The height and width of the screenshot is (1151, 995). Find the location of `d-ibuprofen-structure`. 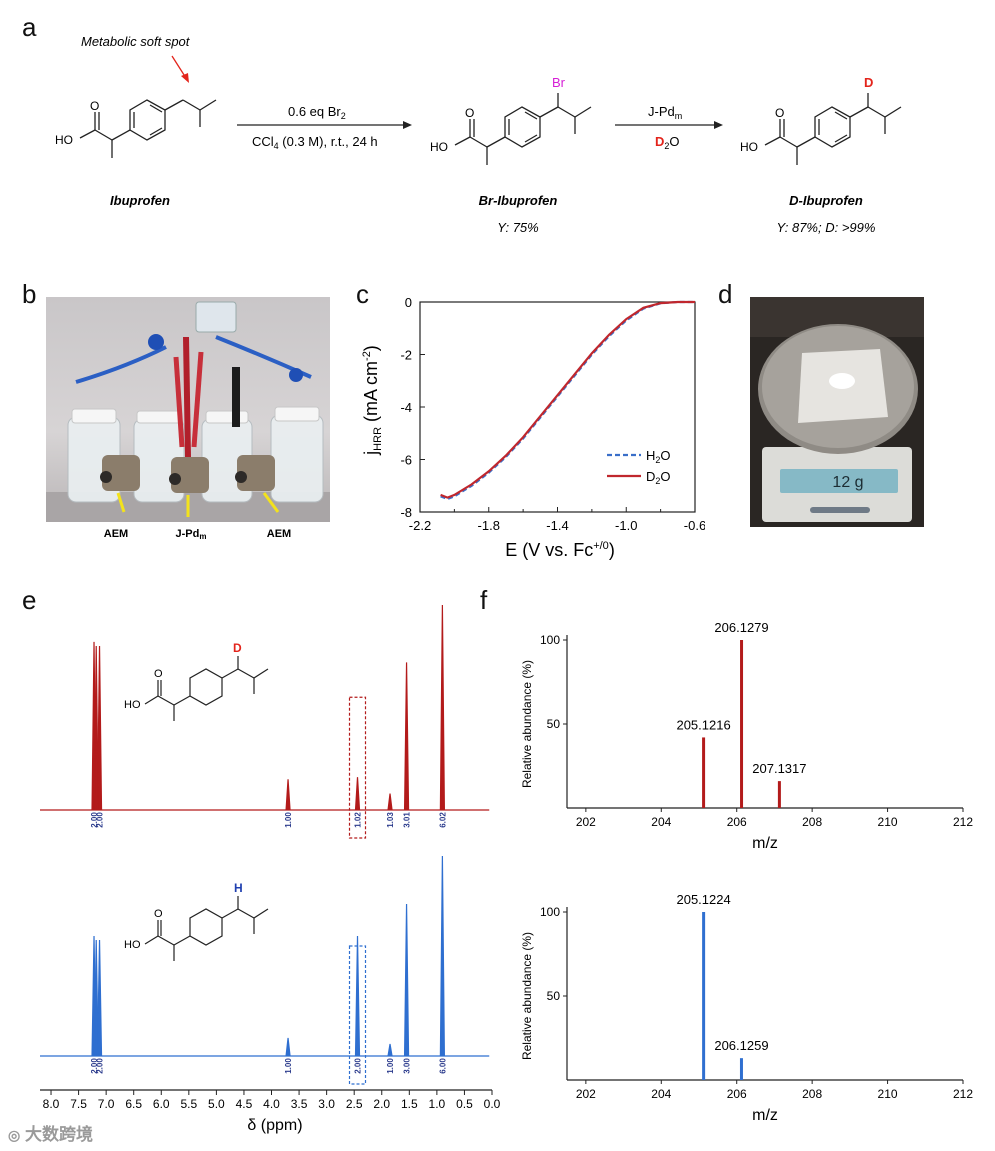

d-ibuprofen-structure is located at coordinates (833, 129).